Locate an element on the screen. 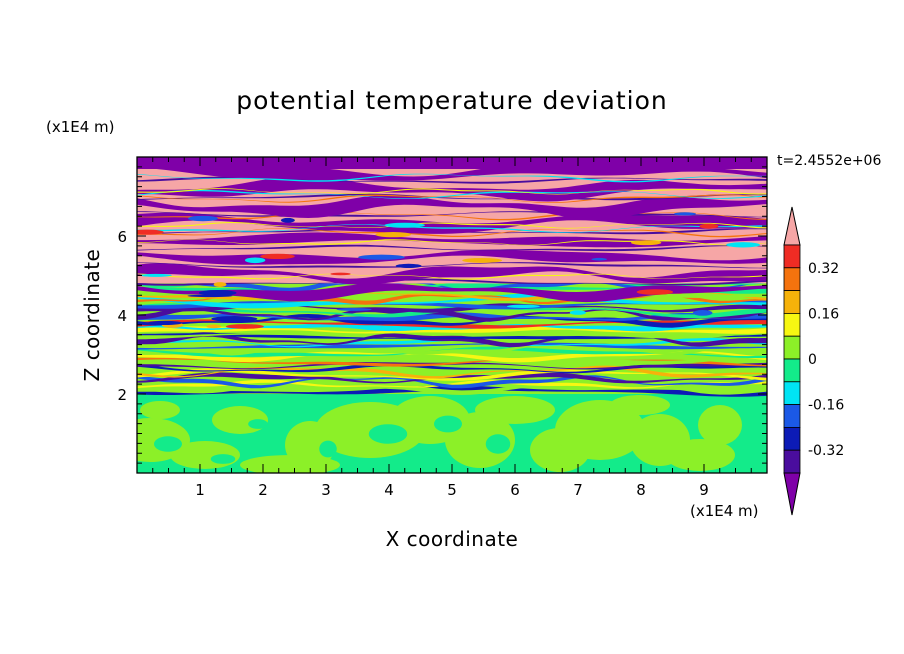 The height and width of the screenshot is (654, 904). y-tick-label: 6 is located at coordinates (122, 237).